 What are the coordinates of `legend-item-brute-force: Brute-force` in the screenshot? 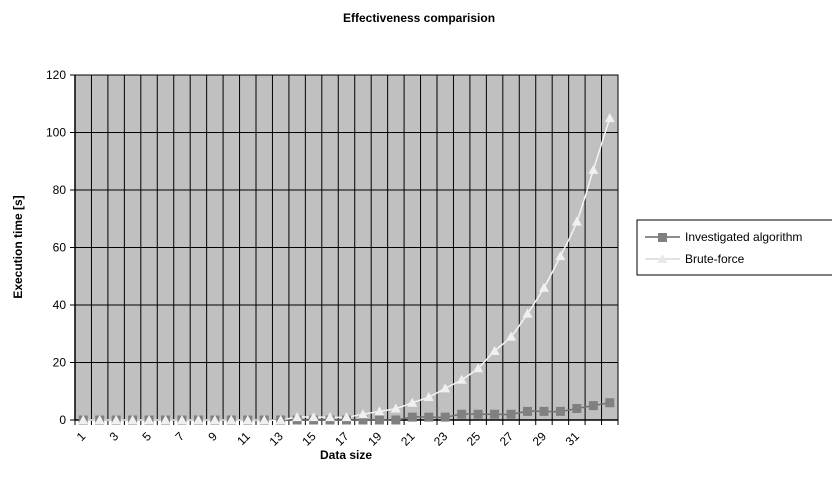 It's located at (695, 259).